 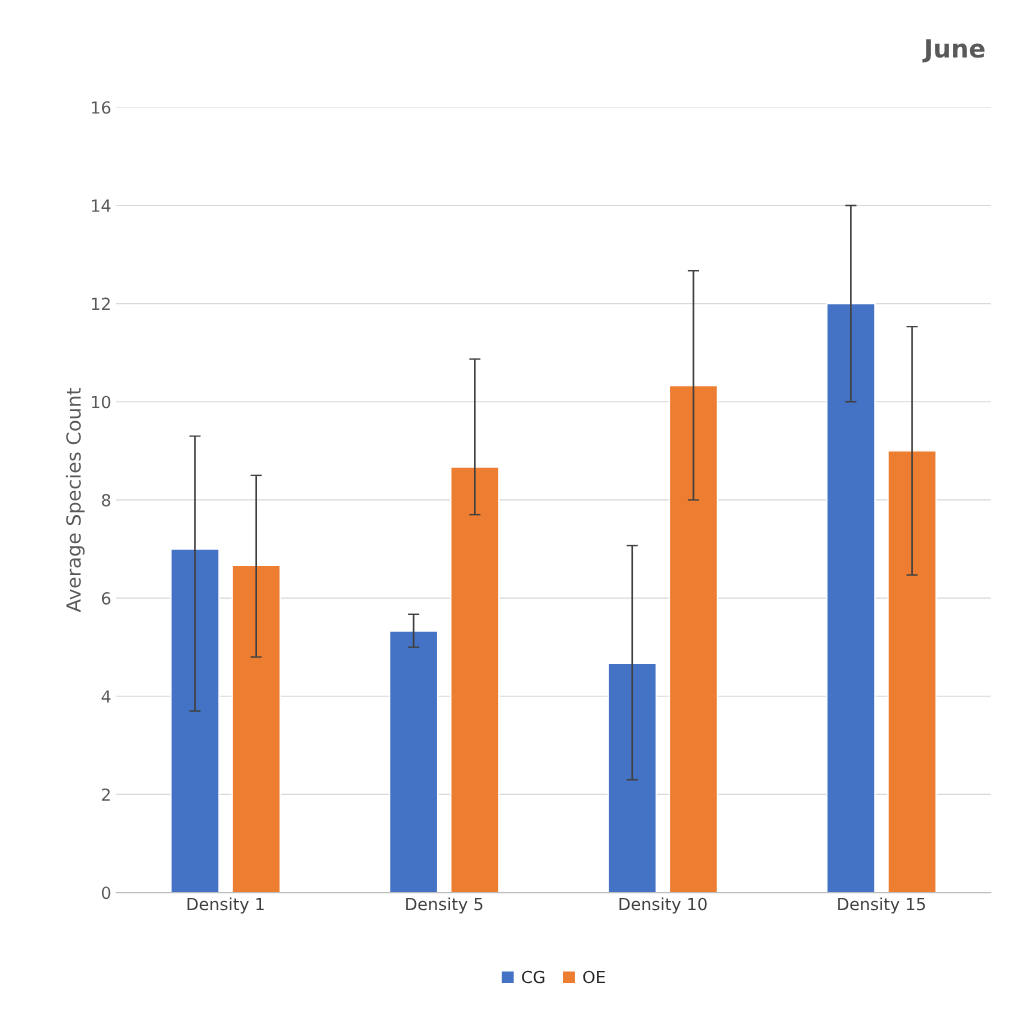 What do you see at coordinates (101, 402) in the screenshot?
I see `y-tick-label: 10` at bounding box center [101, 402].